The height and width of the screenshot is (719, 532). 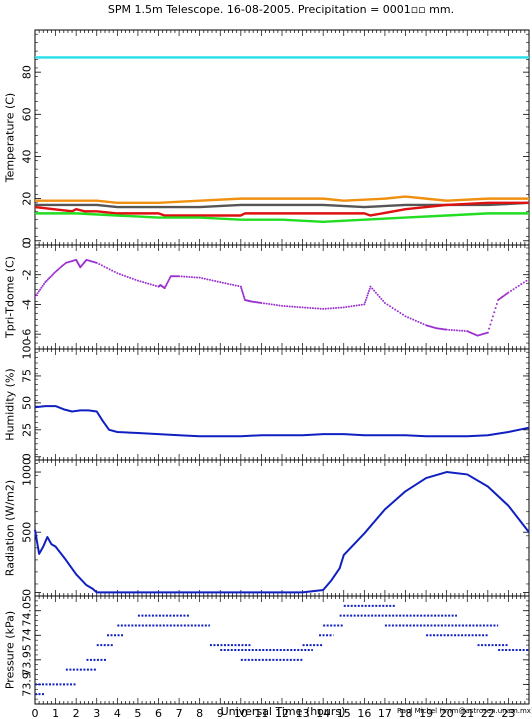 I want to click on y-tick-label: 60, so click(x=27, y=114).